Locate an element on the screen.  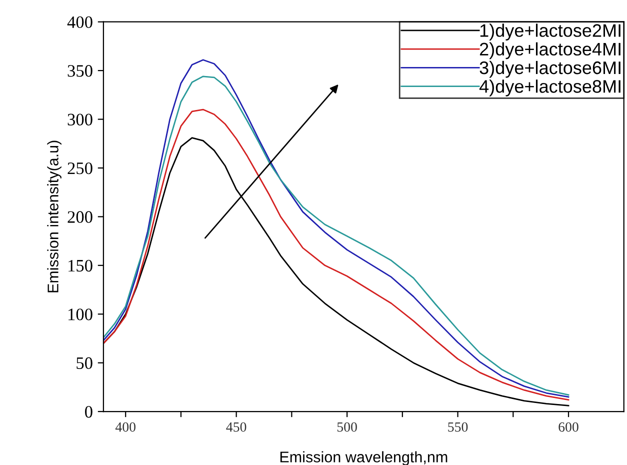
y-tick-label: 400 is located at coordinates (79, 22).